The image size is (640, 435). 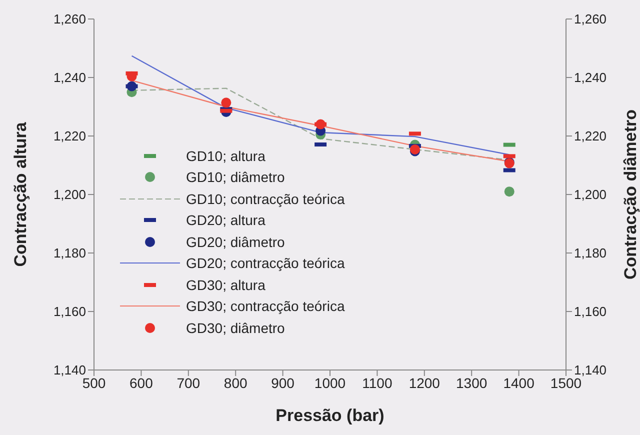 I want to click on legend-label: GD20; contracção teórica, so click(x=265, y=263).